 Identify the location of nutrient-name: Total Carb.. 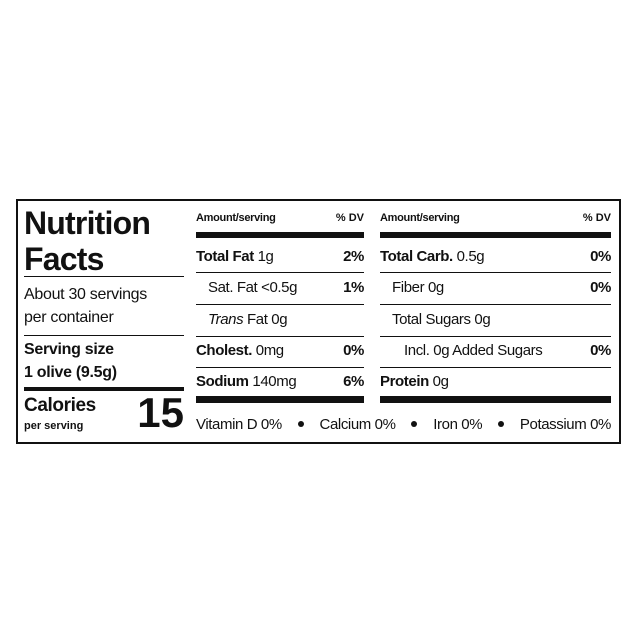
(416, 256).